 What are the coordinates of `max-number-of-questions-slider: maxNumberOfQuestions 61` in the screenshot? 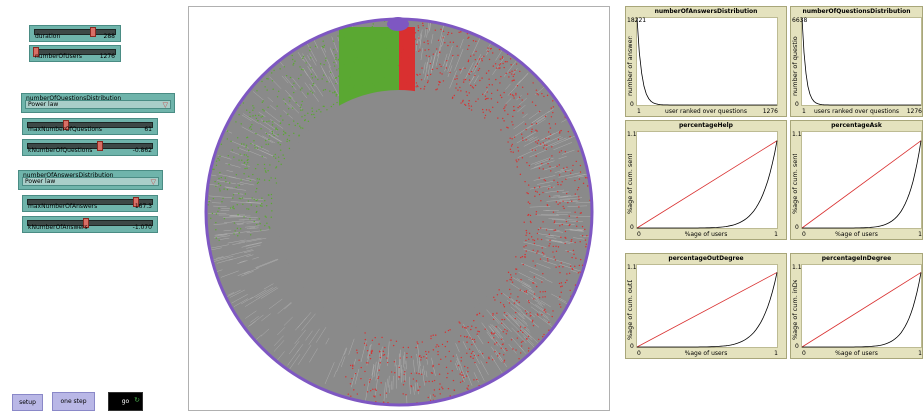 It's located at (90, 126).